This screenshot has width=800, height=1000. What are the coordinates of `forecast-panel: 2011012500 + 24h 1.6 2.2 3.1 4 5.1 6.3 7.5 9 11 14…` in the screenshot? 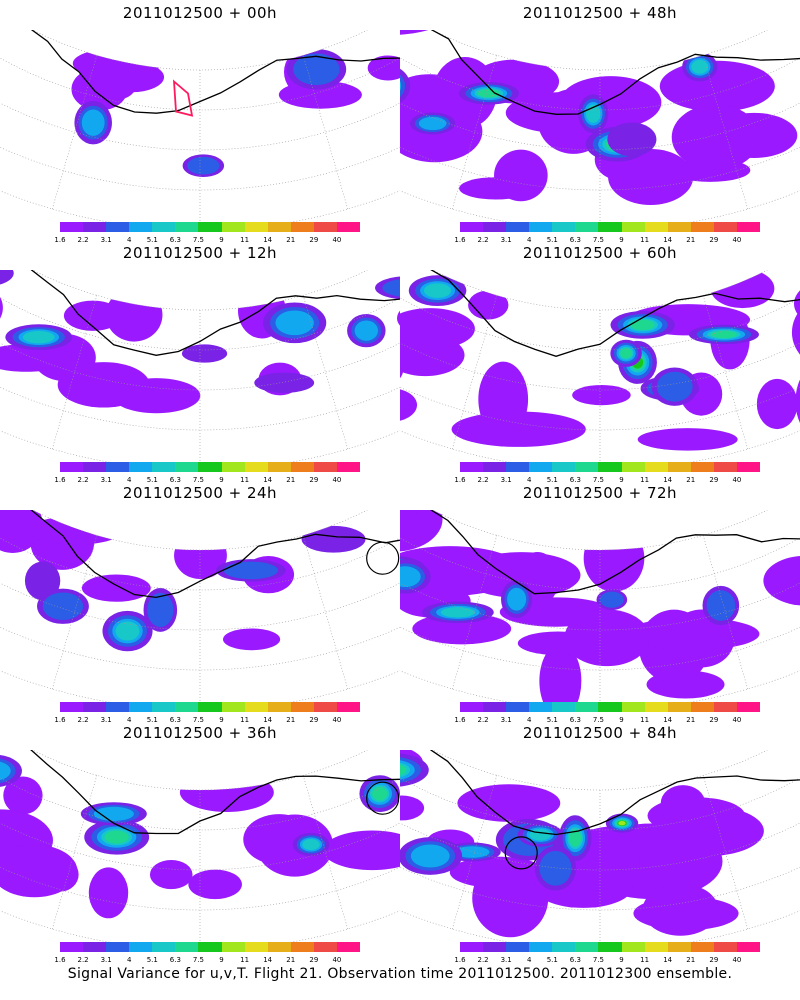 It's located at (200, 602).